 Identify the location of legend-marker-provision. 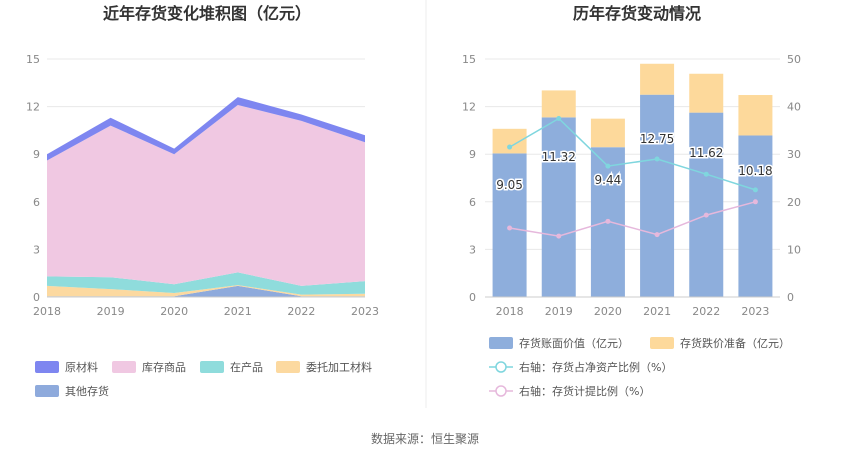
(501, 391).